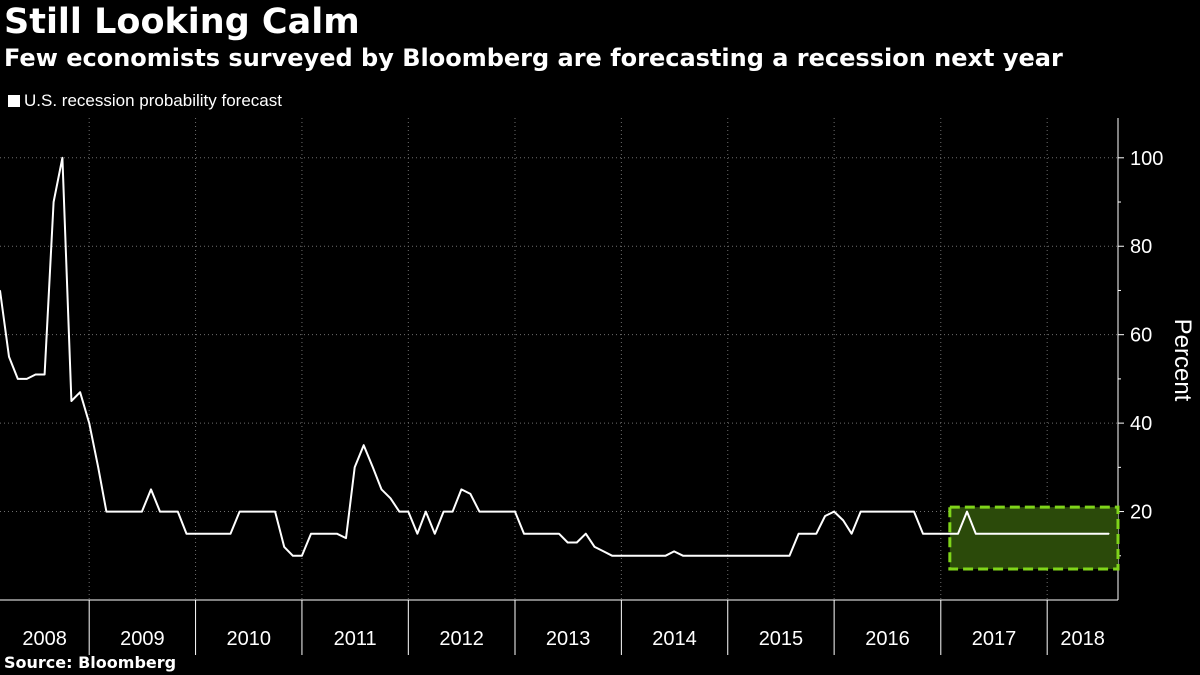  I want to click on chart-title: Still Looking Calm, so click(182, 22).